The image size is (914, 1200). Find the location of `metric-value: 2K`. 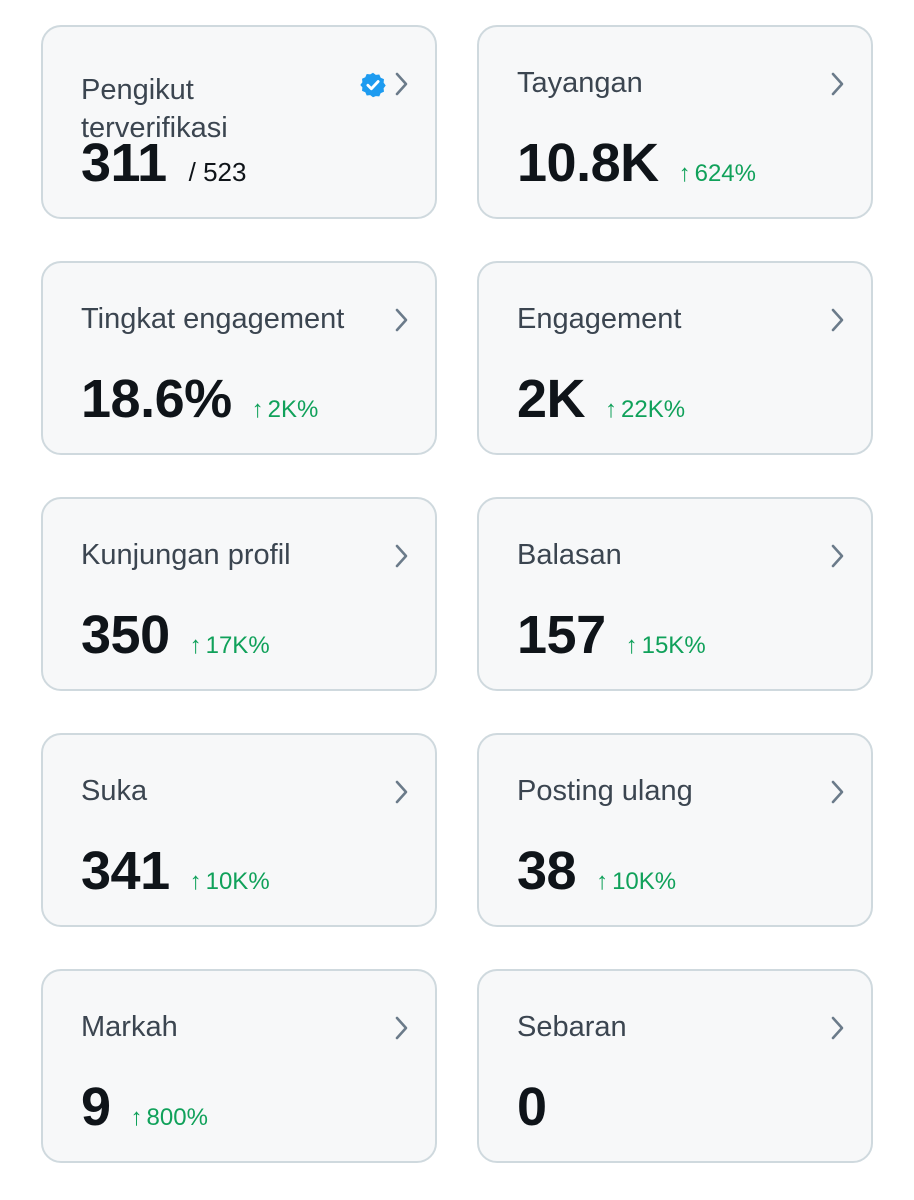

metric-value: 2K is located at coordinates (551, 399).